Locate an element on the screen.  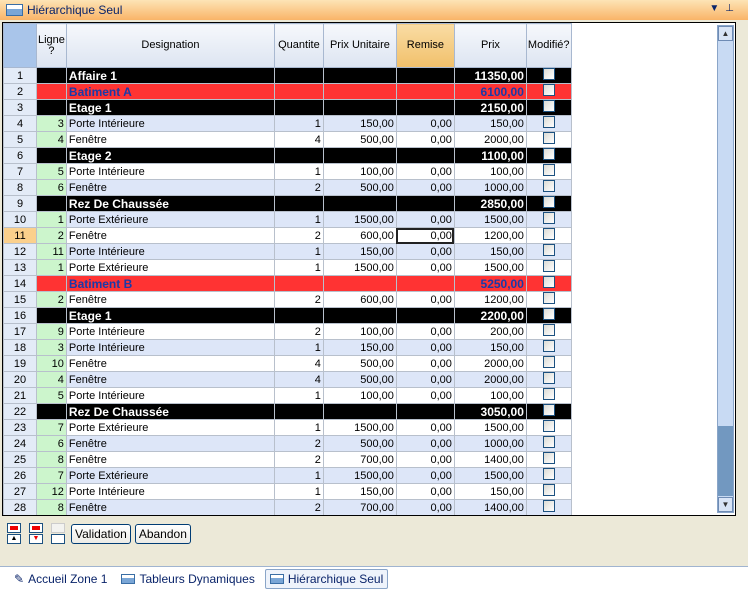
cell-prix: 6100,00 is located at coordinates (490, 91).